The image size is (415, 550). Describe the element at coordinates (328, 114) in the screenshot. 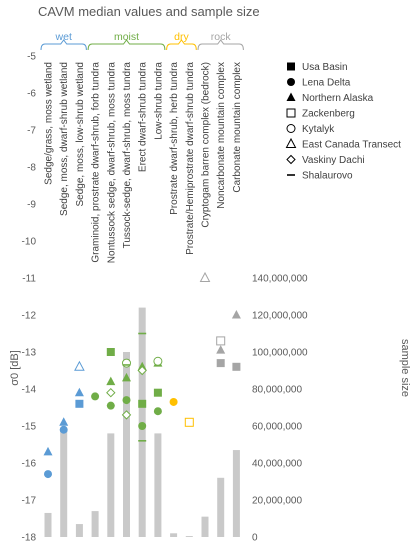

I see `legend-entry: Zackenberg` at that location.